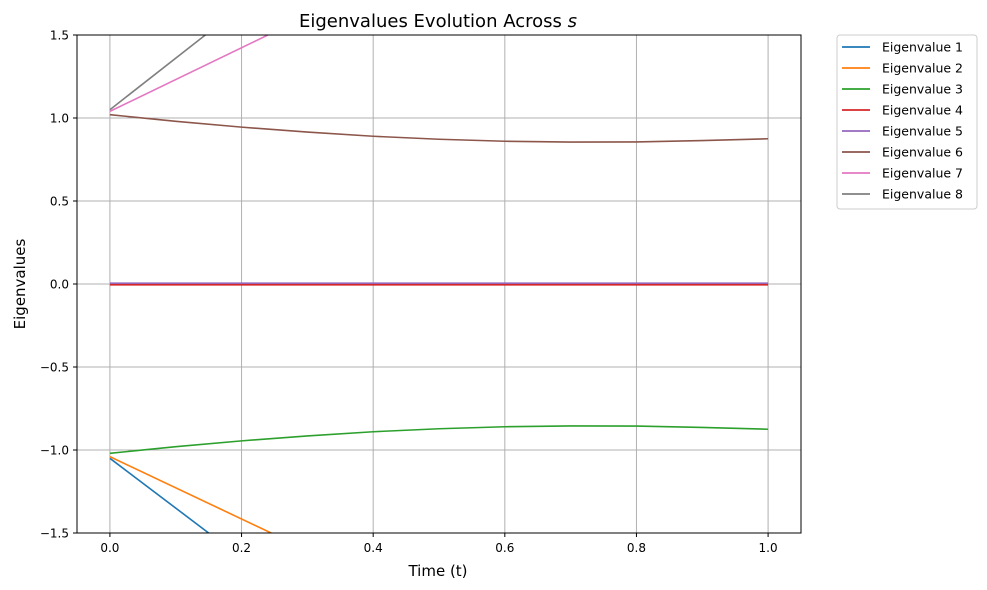  I want to click on x-tick-label: 0.0, so click(109, 548).